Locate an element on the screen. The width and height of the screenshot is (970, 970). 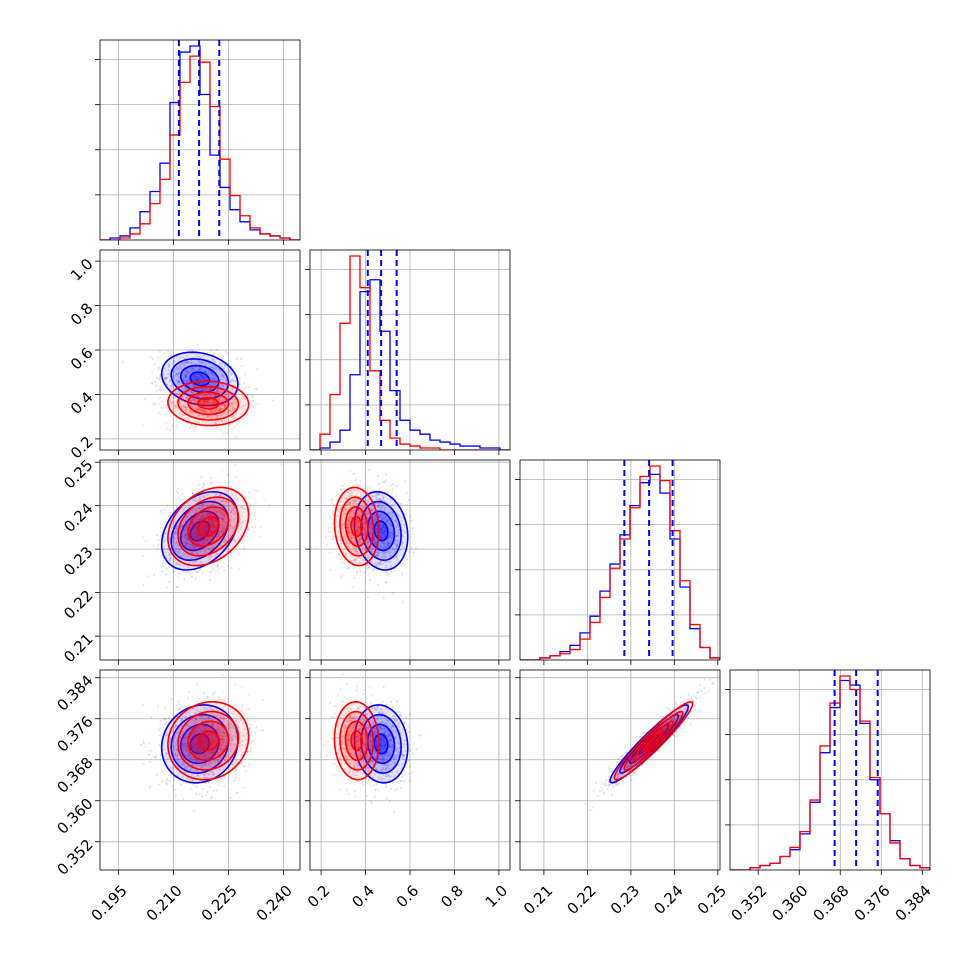
contour-fill-red is located at coordinates (356, 526).